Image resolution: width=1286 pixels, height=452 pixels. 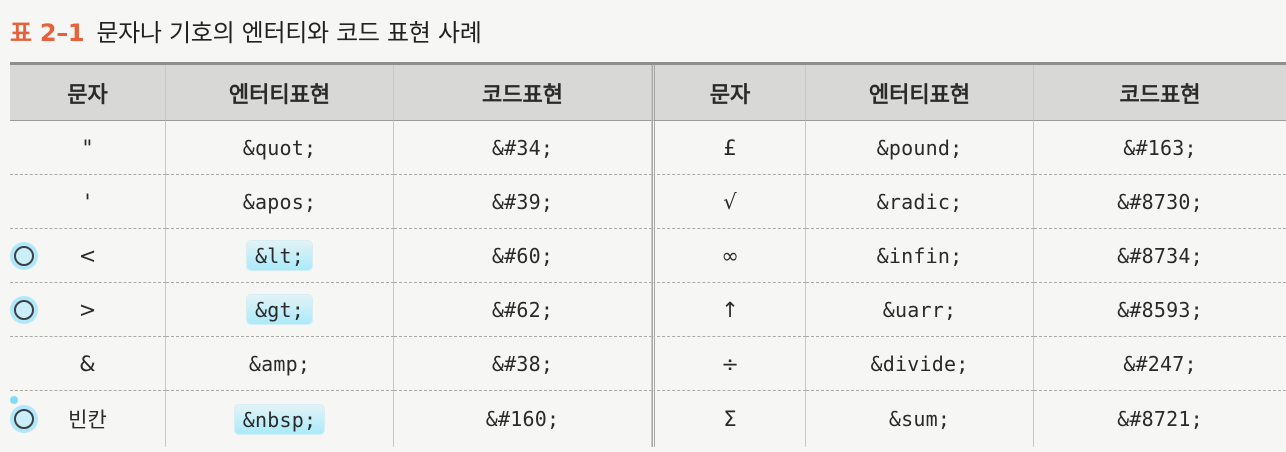 What do you see at coordinates (729, 202) in the screenshot?
I see `table-cell-char: √` at bounding box center [729, 202].